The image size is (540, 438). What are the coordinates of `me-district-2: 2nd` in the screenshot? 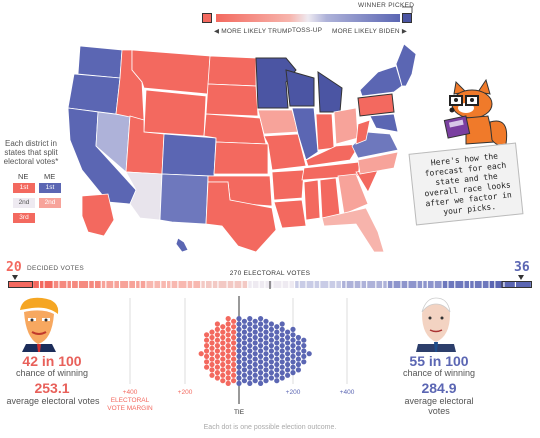 It's located at (50, 203).